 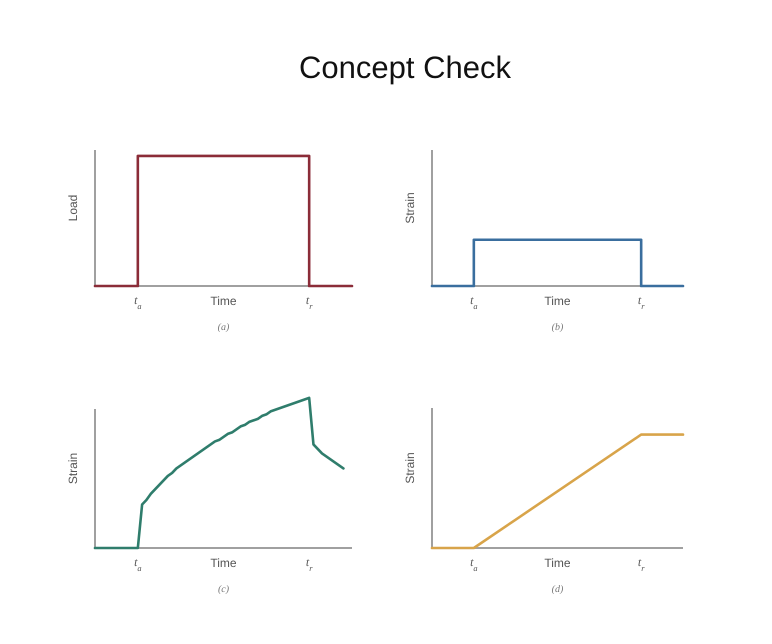 I want to click on text: (b), so click(x=558, y=327).